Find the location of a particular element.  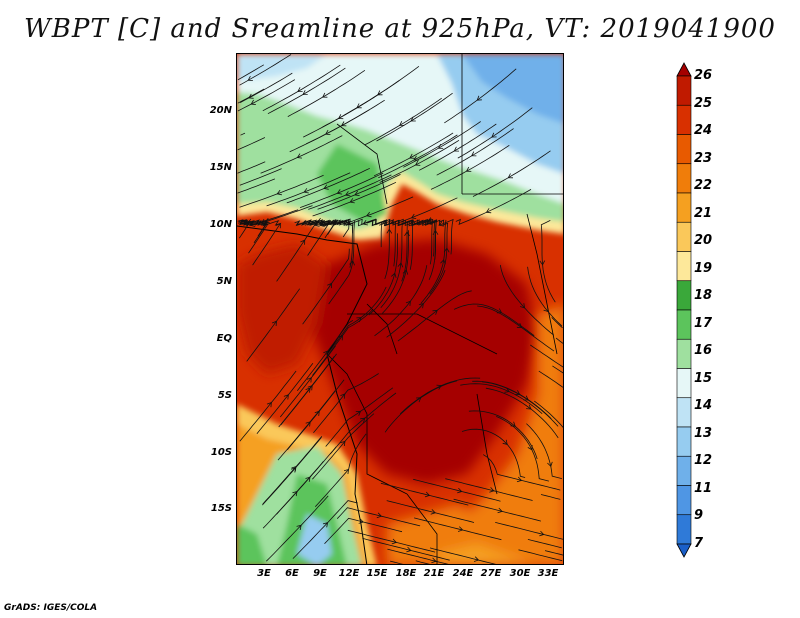

colorbar-bottom-arrow is located at coordinates (684, 550).